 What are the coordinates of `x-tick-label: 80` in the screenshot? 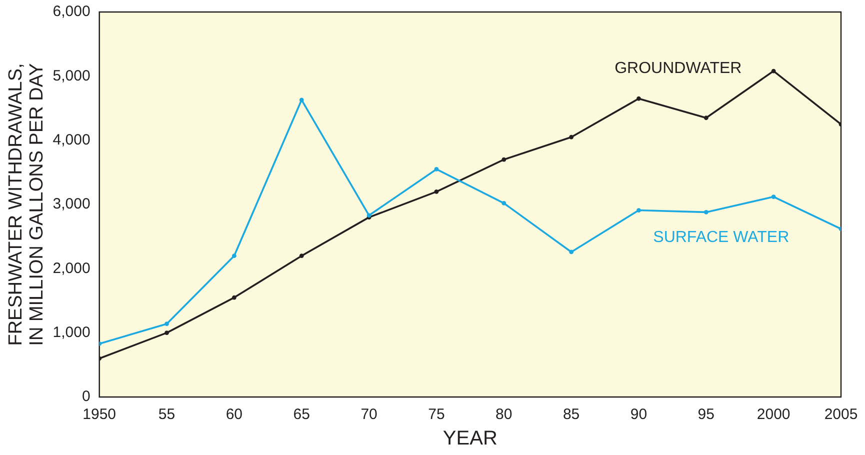 It's located at (504, 415).